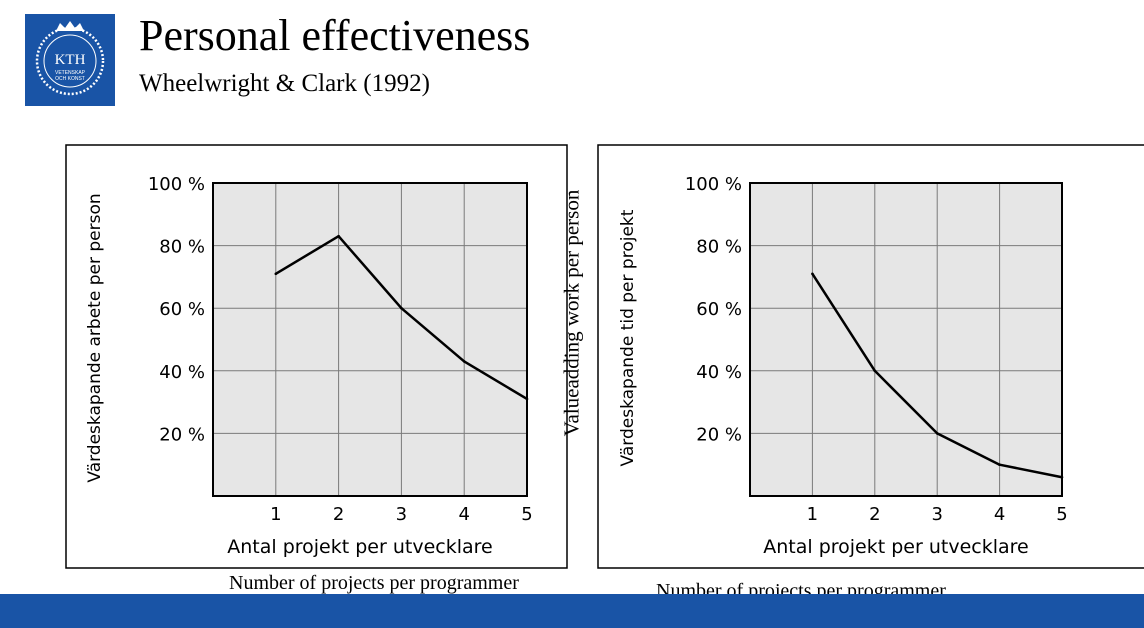 The width and height of the screenshot is (1144, 628). What do you see at coordinates (70, 73) in the screenshot?
I see `logo-line-1: VETENSKAP` at bounding box center [70, 73].